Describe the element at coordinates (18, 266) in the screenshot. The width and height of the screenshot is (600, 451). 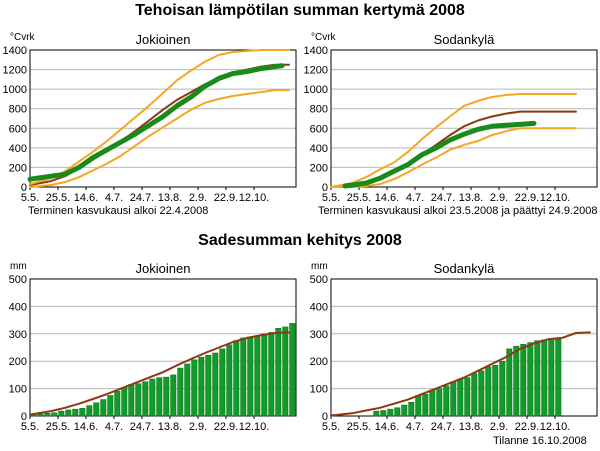
I see `y-unit-label: mm` at that location.